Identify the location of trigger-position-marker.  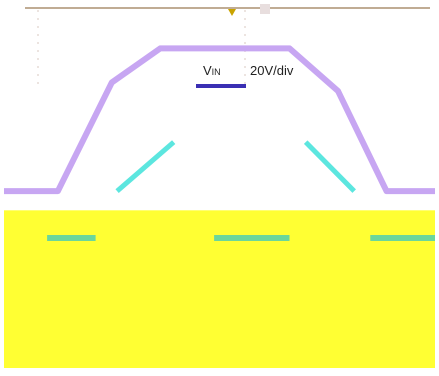
(265, 9).